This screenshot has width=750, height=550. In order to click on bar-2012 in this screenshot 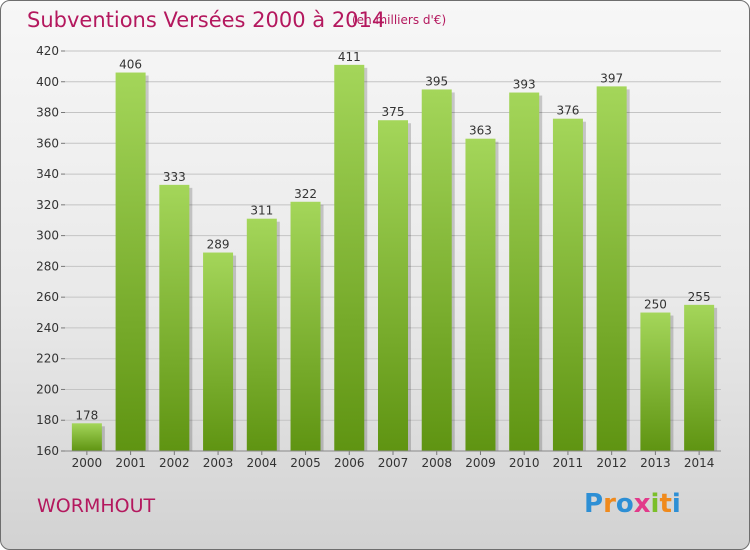, I will do `click(611, 268)`.